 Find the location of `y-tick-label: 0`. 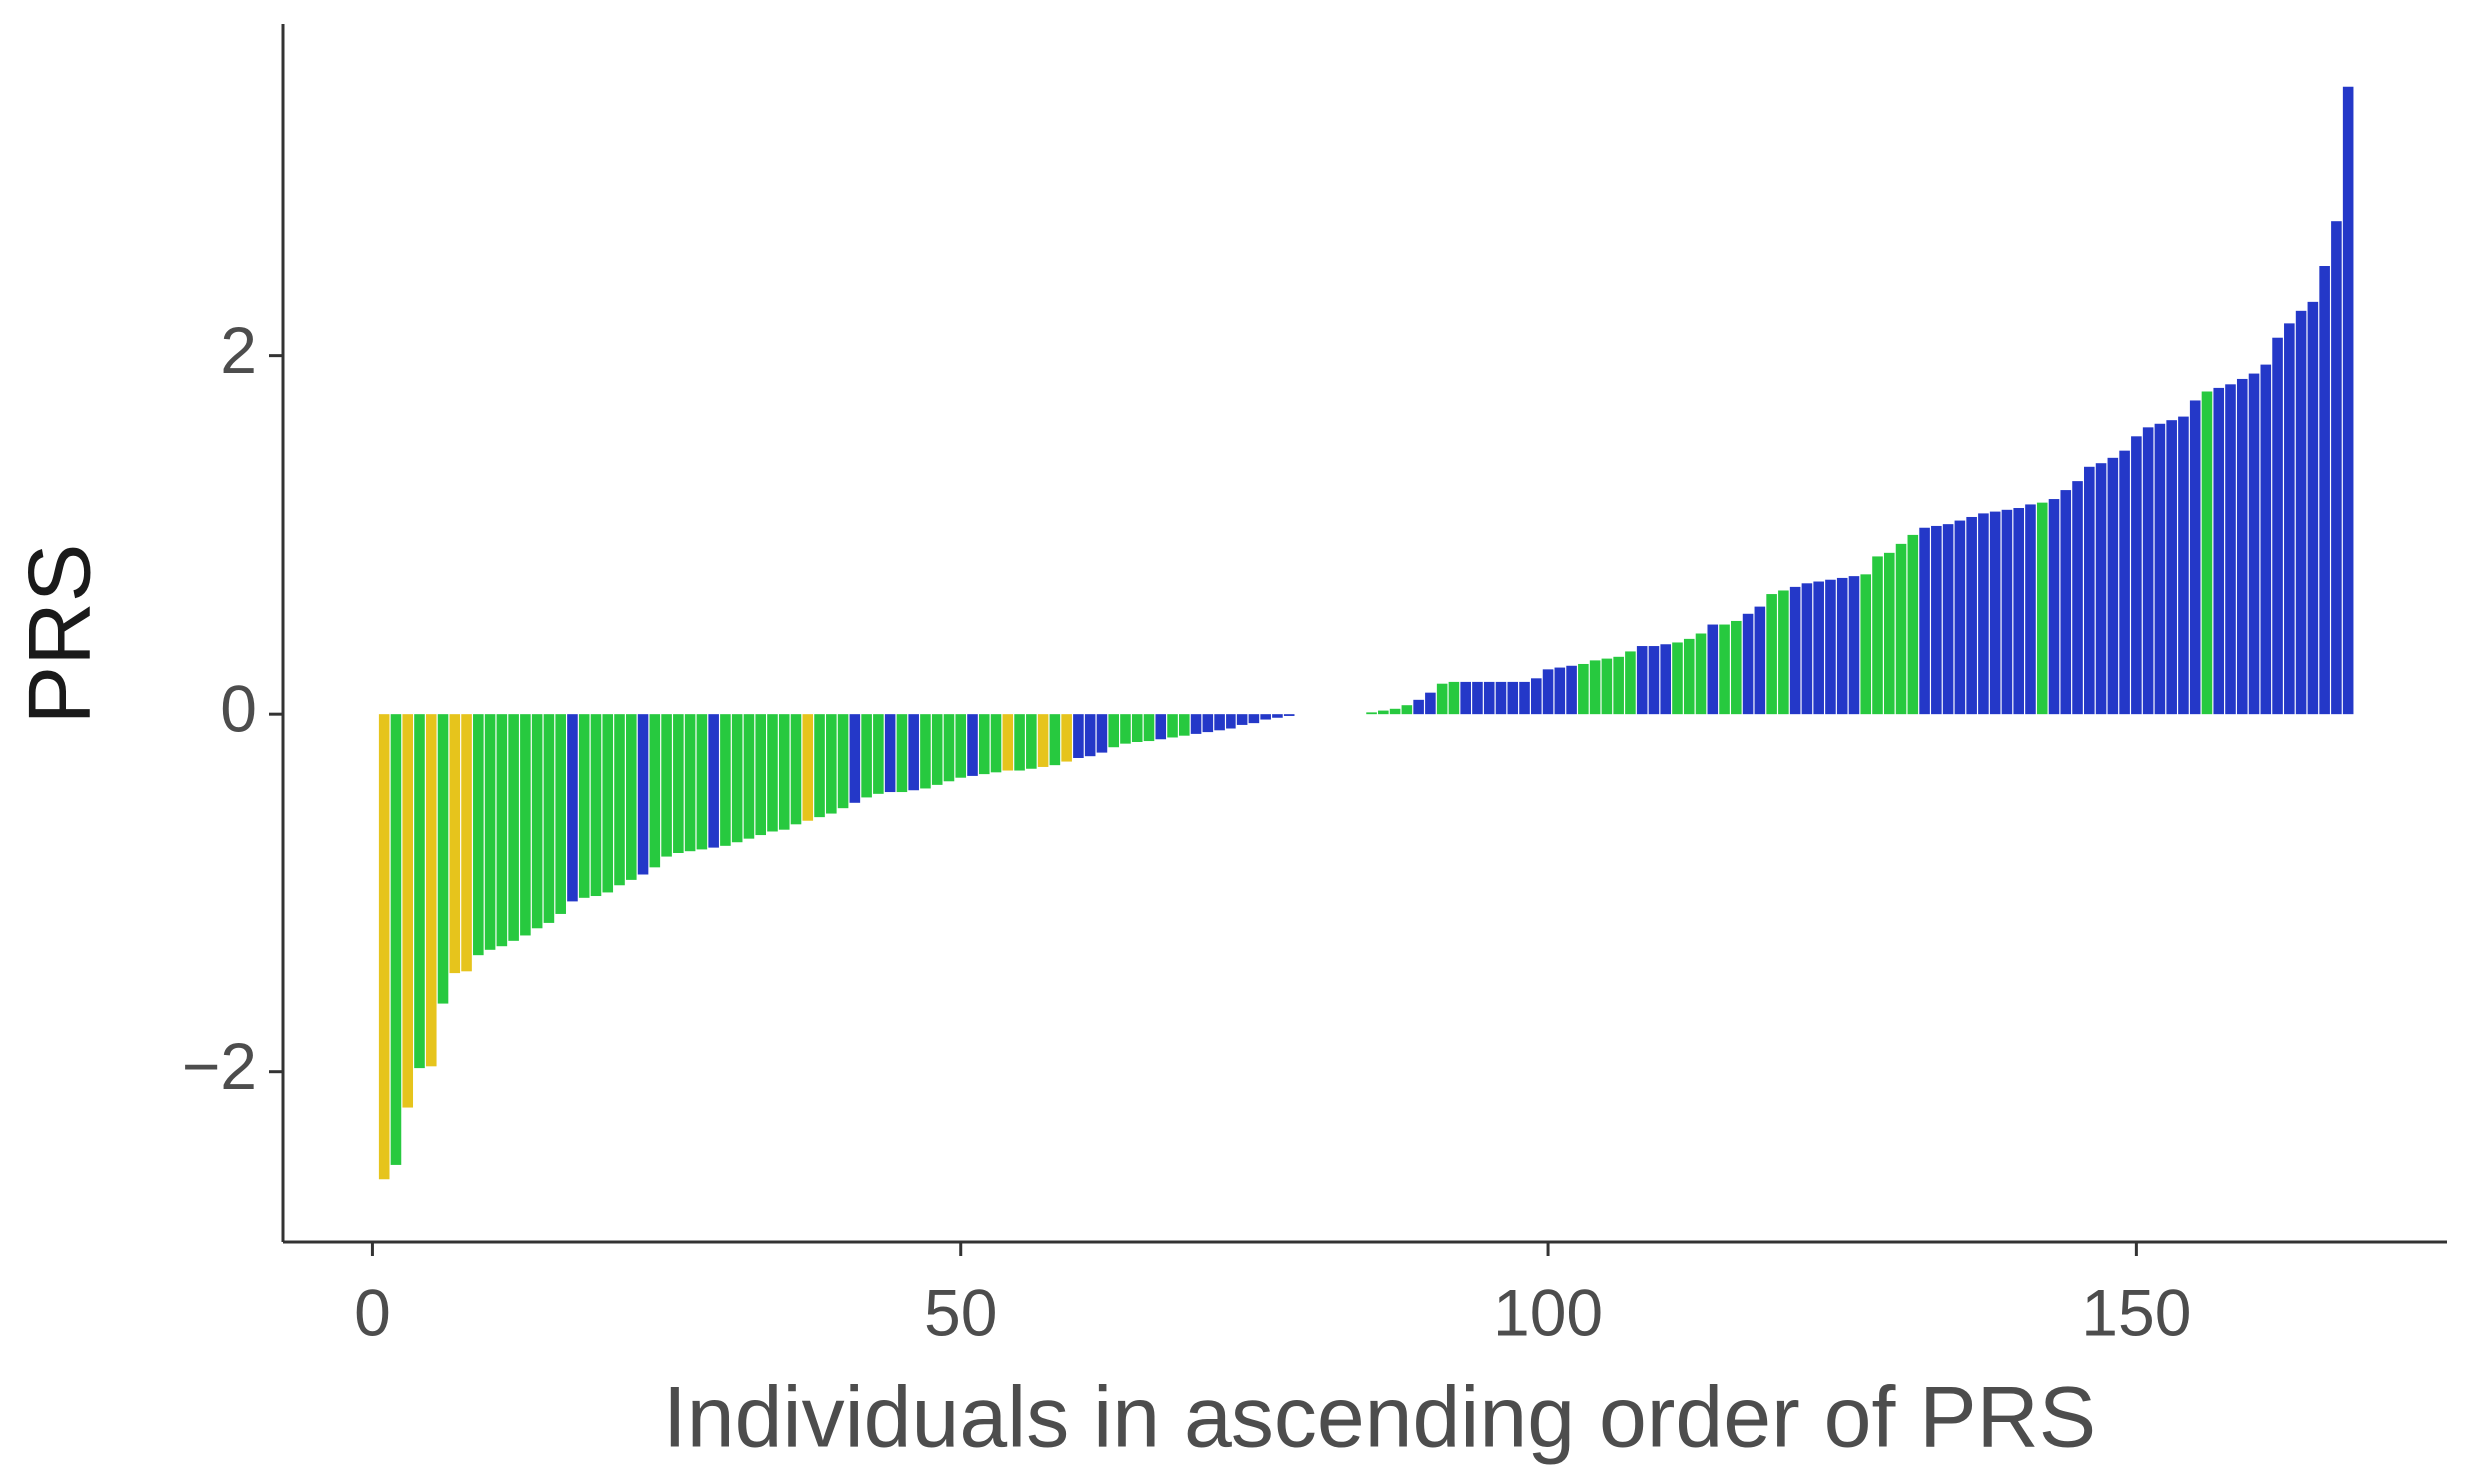

y-tick-label: 0 is located at coordinates (238, 708).